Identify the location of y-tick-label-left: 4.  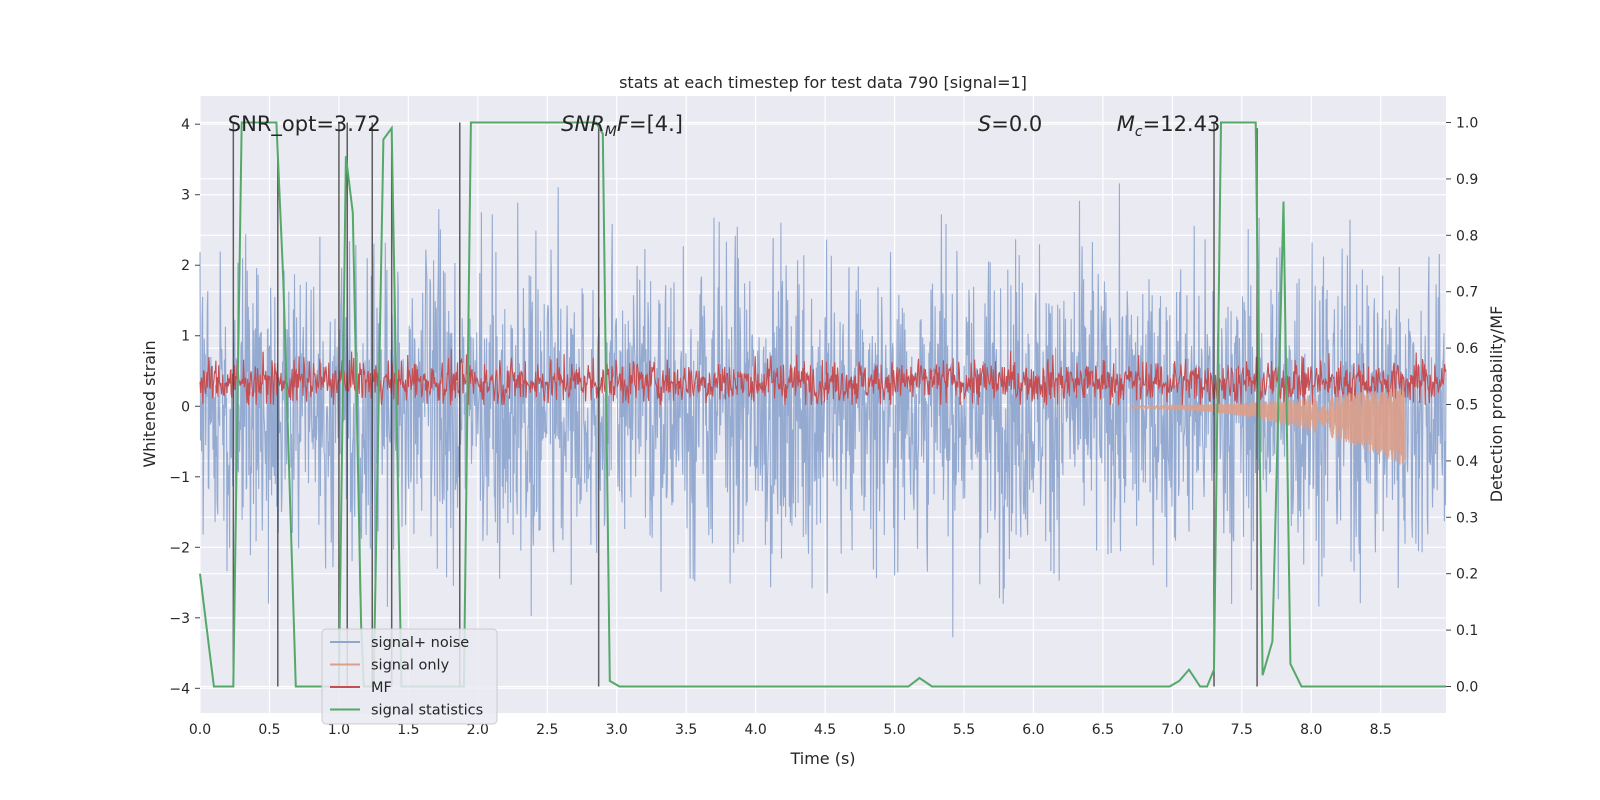
(185, 125).